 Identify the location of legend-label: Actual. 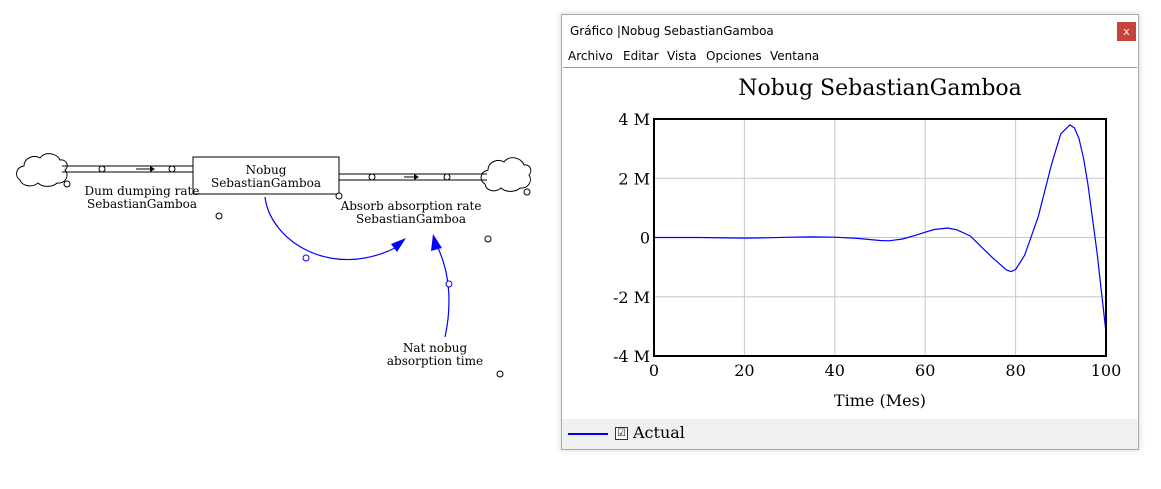
(659, 432).